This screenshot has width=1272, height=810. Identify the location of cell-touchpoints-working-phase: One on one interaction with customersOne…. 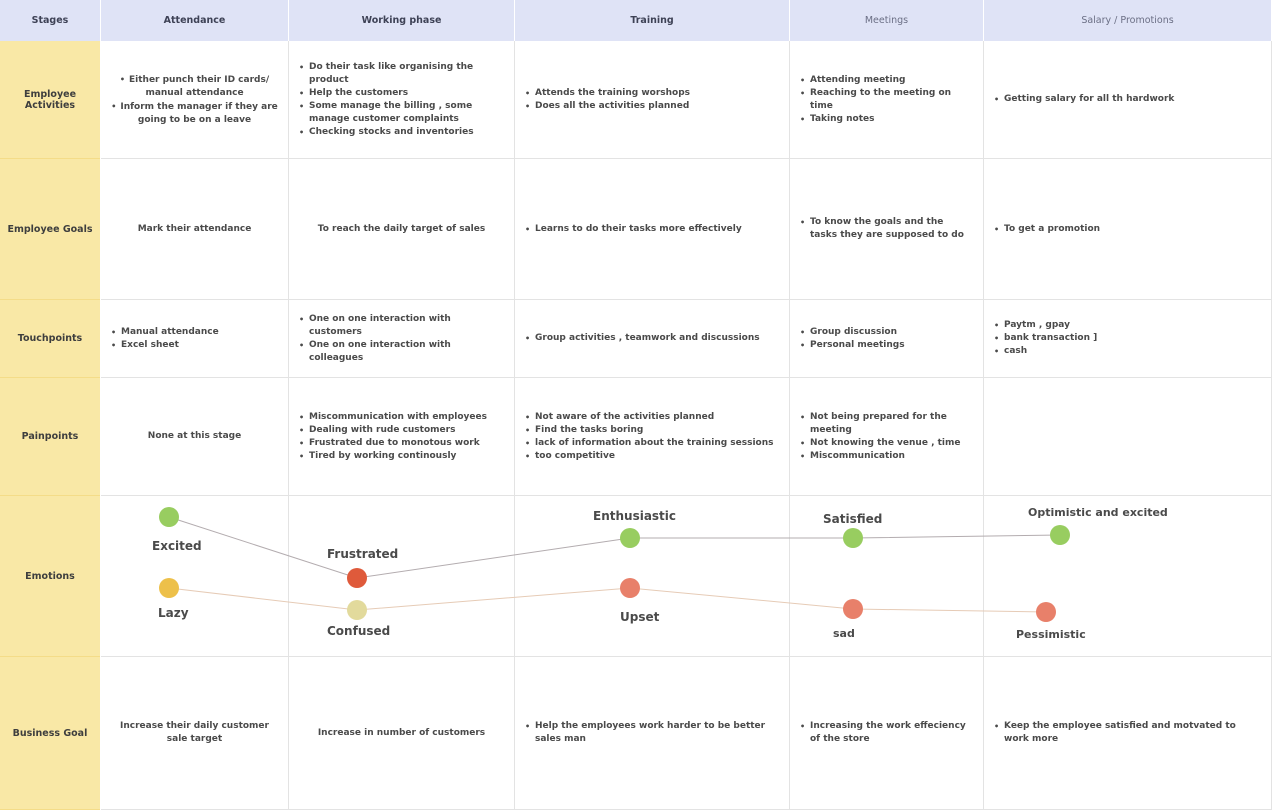
(402, 339).